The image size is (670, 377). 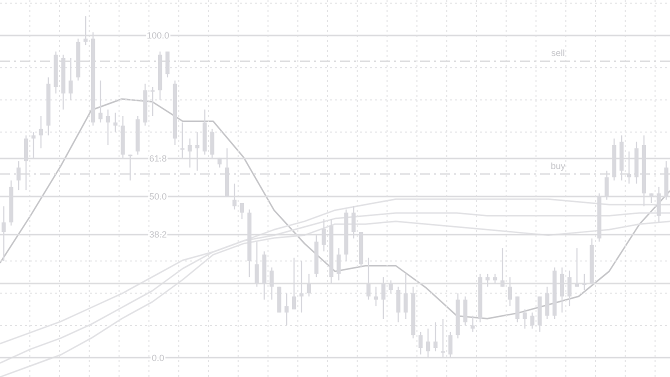 What do you see at coordinates (158, 357) in the screenshot?
I see `y-tick-label: 0.0` at bounding box center [158, 357].